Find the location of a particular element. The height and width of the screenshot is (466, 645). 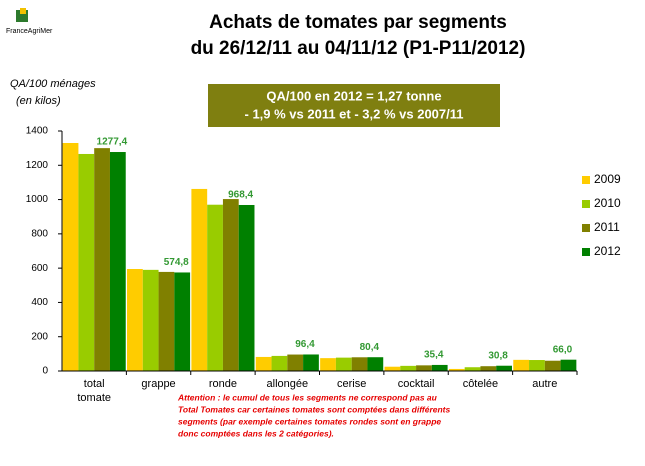

logo-icon is located at coordinates (23, 11).